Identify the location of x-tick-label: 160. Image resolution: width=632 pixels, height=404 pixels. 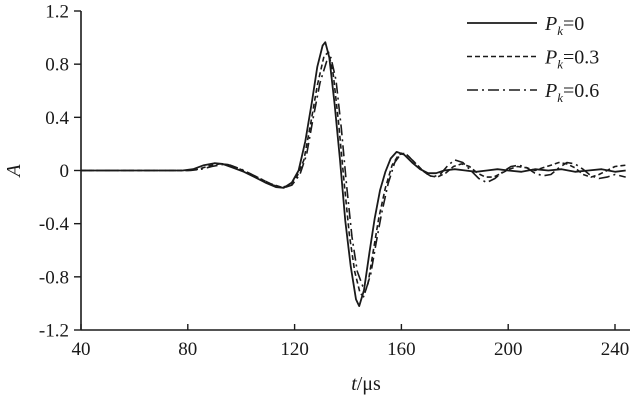
(401, 349).